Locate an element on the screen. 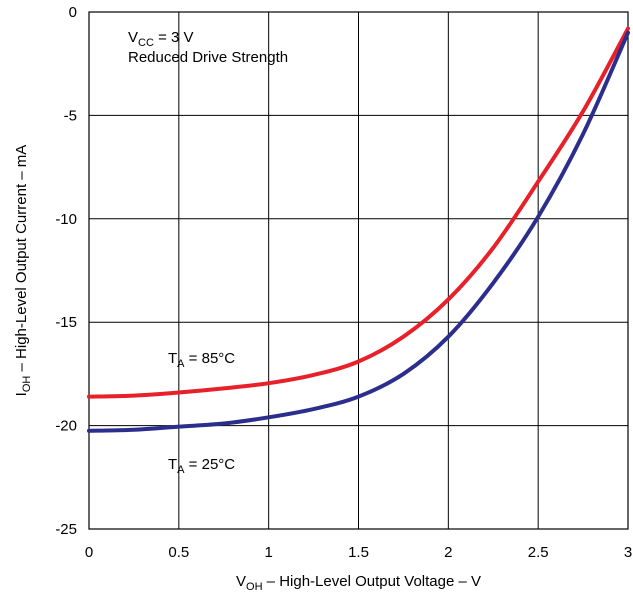 The width and height of the screenshot is (633, 598). x-tick-label: 2 is located at coordinates (448, 552).